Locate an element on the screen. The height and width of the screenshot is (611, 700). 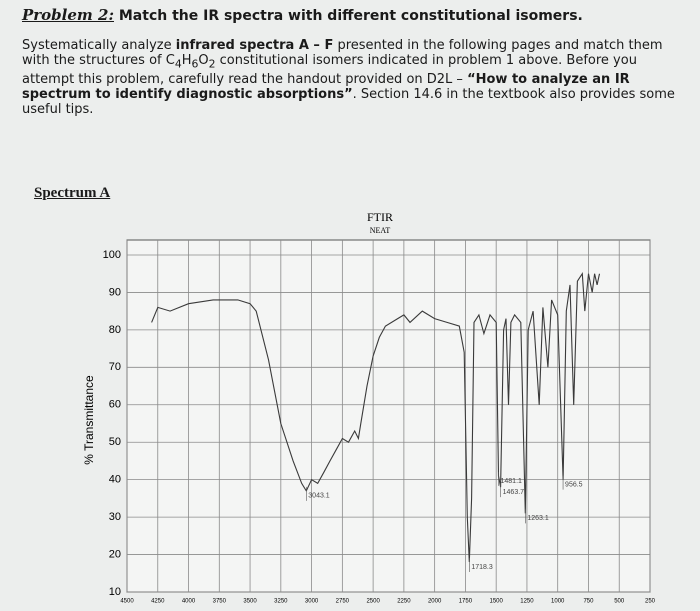
x-tick-label: 4500 is located at coordinates (127, 602).